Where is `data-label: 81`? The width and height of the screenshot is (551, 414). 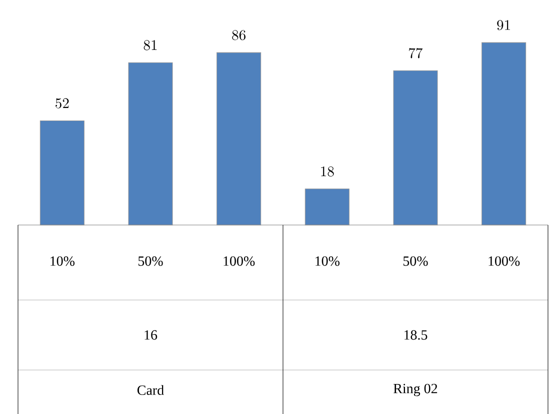 data-label: 81 is located at coordinates (150, 45).